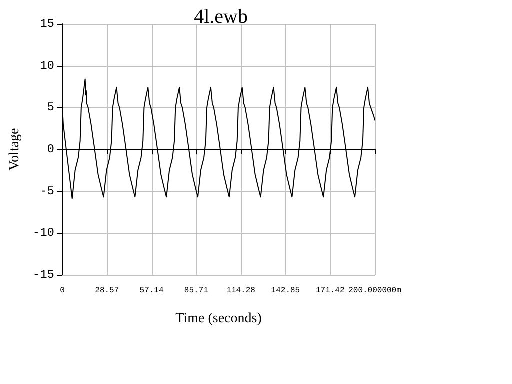 The height and width of the screenshot is (384, 512). I want to click on y-tick-label: 5, so click(51, 107).